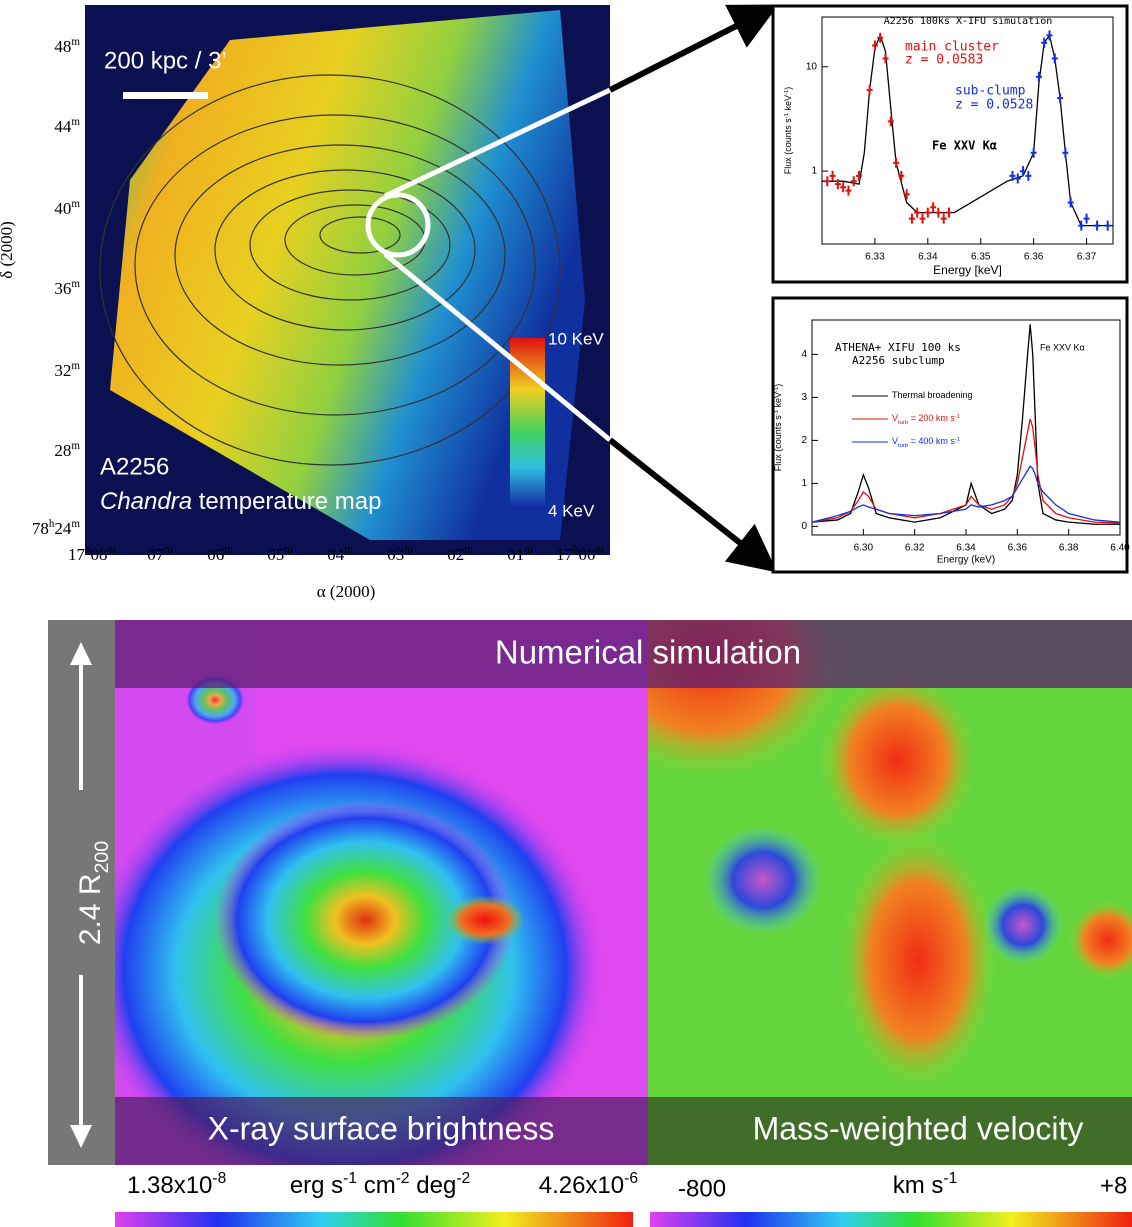 Image resolution: width=1132 pixels, height=1227 pixels. I want to click on text-part: 28, so click(62, 450).